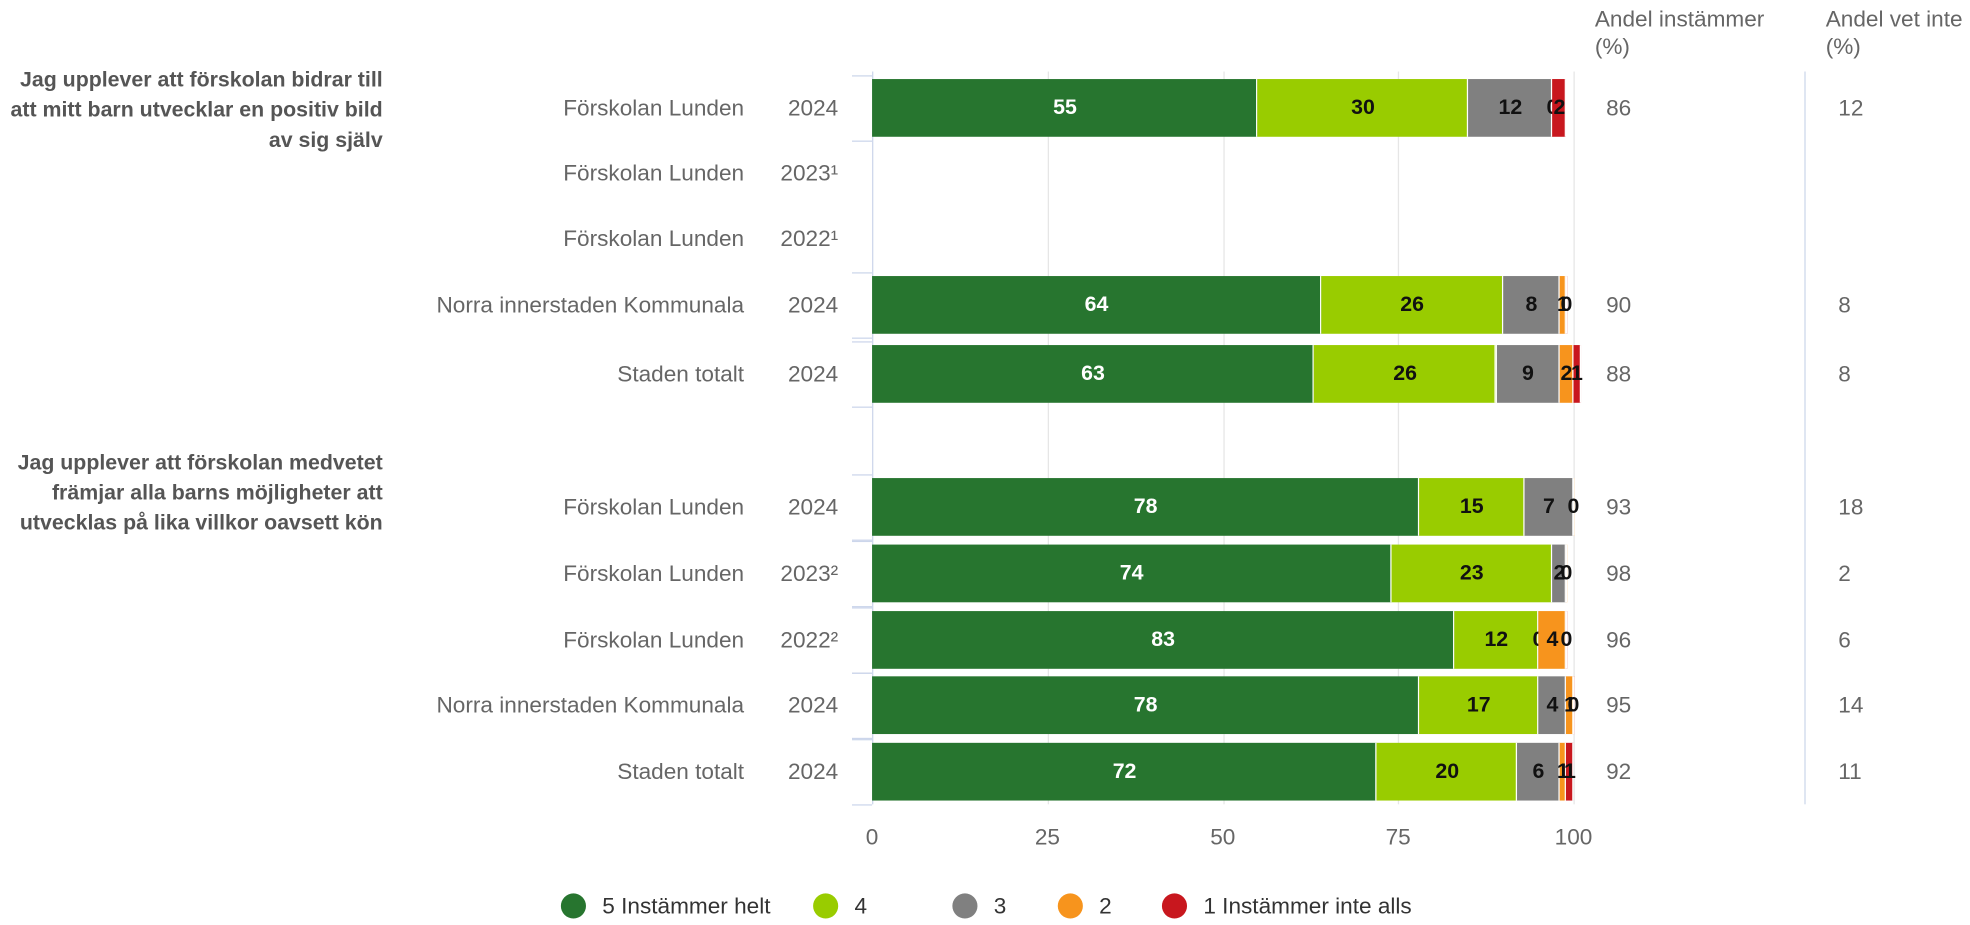 The image size is (1970, 925). I want to click on x-tick-label: 0, so click(872, 837).